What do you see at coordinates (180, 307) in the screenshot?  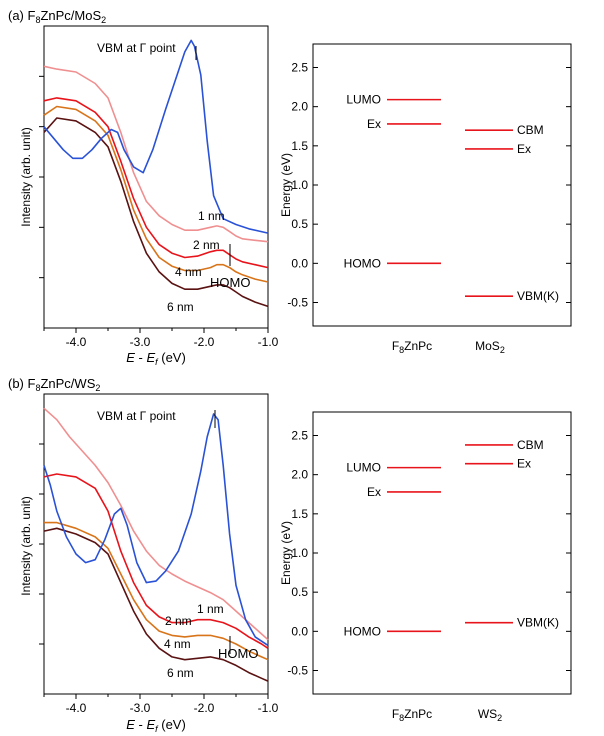 I see `panel-a-label-6nm: 6 nm` at bounding box center [180, 307].